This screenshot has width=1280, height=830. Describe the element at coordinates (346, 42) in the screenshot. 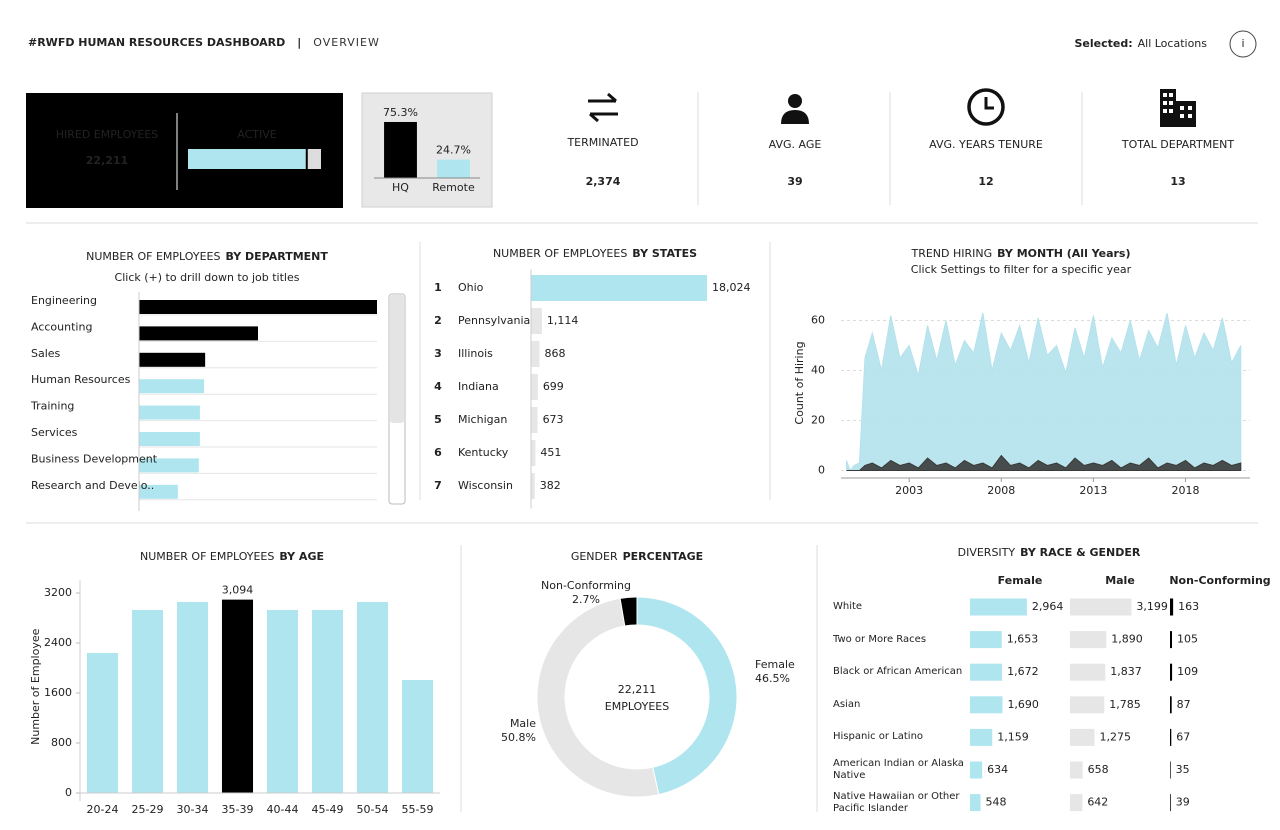

I see `title-sub: OVERVIEW` at that location.